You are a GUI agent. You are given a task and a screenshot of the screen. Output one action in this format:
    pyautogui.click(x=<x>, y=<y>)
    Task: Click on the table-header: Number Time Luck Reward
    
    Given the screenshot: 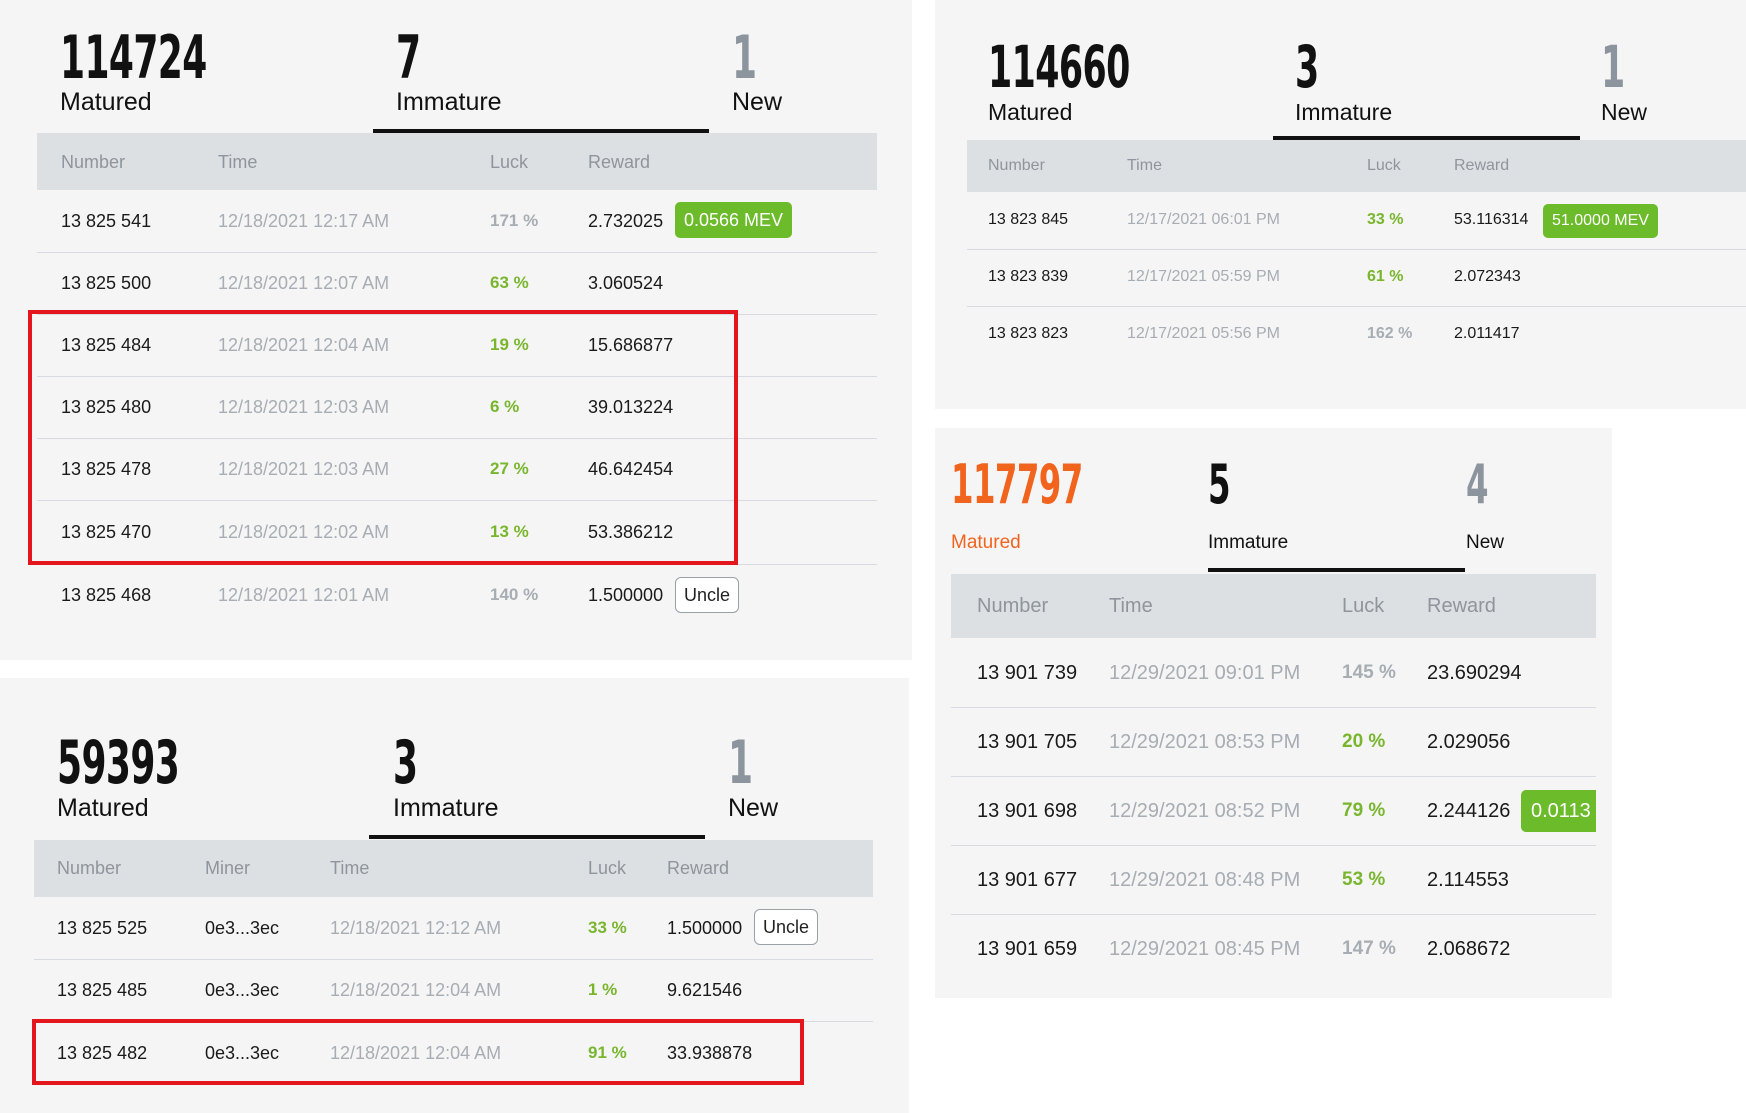 What is the action you would take?
    pyautogui.click(x=1356, y=166)
    